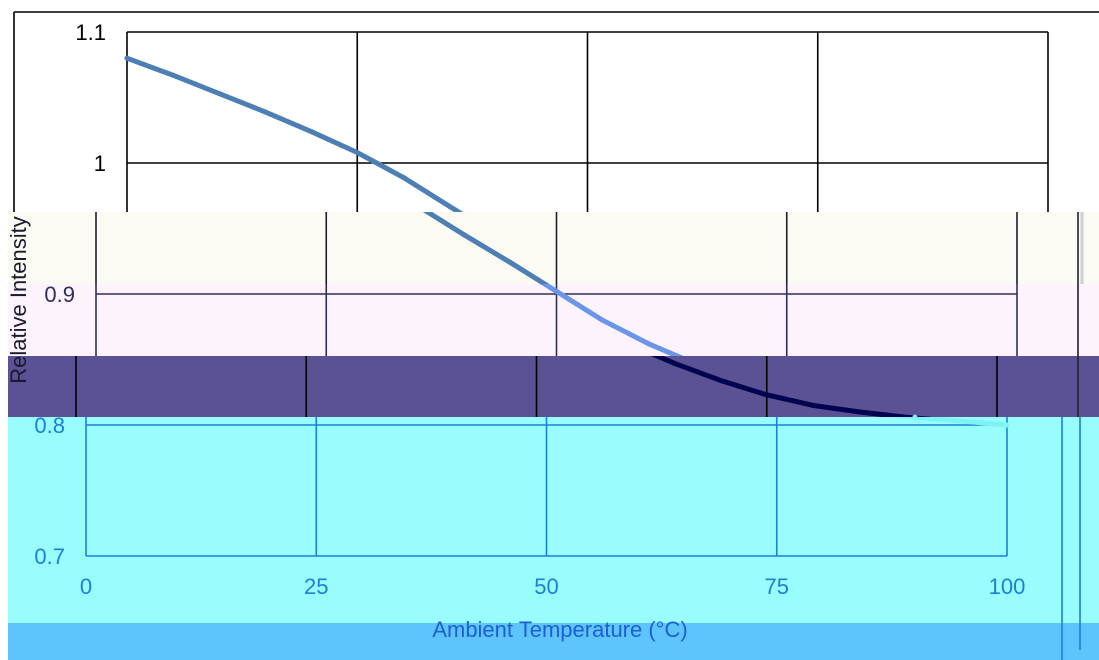 The image size is (1099, 660). What do you see at coordinates (1007, 586) in the screenshot?
I see `x-tick-label: 100` at bounding box center [1007, 586].